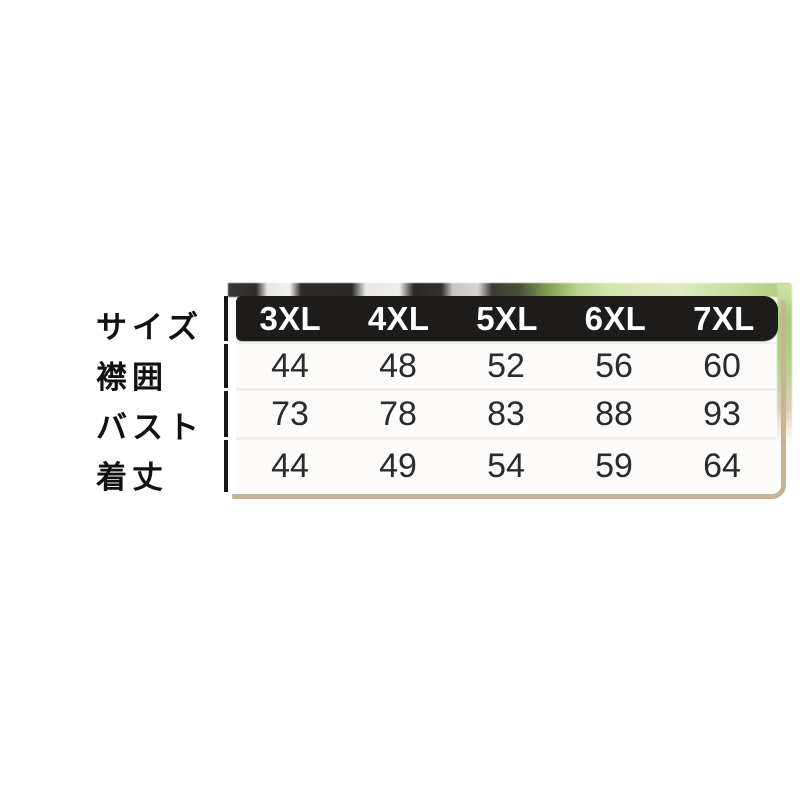 The width and height of the screenshot is (800, 800). What do you see at coordinates (509, 290) in the screenshot?
I see `photo-background-strip` at bounding box center [509, 290].